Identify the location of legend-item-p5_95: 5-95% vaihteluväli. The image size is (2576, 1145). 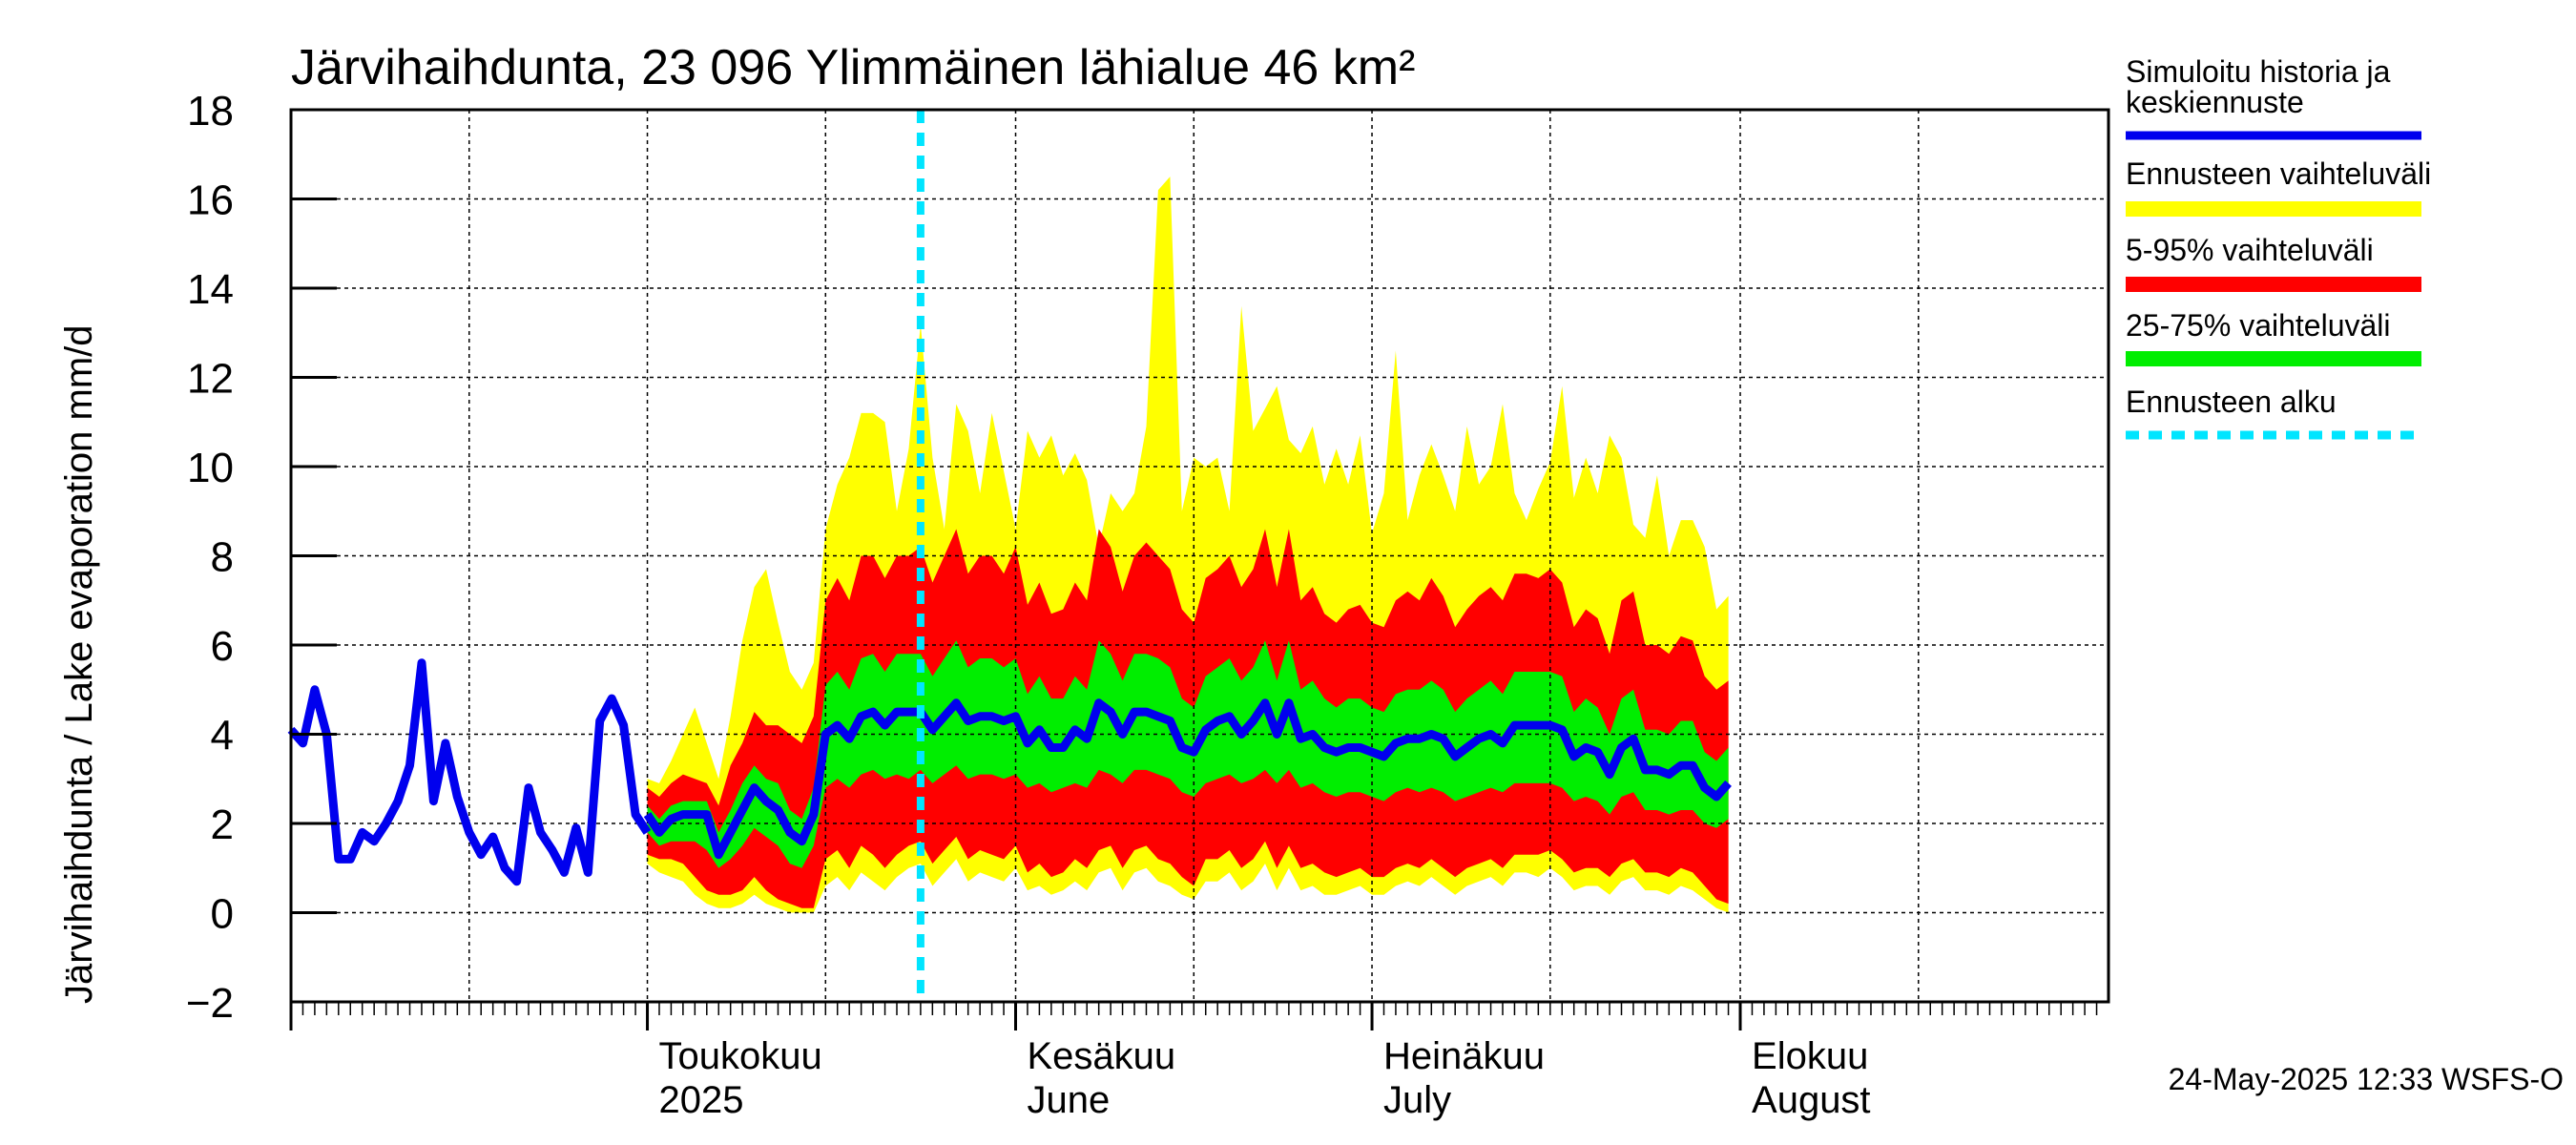
(2273, 262).